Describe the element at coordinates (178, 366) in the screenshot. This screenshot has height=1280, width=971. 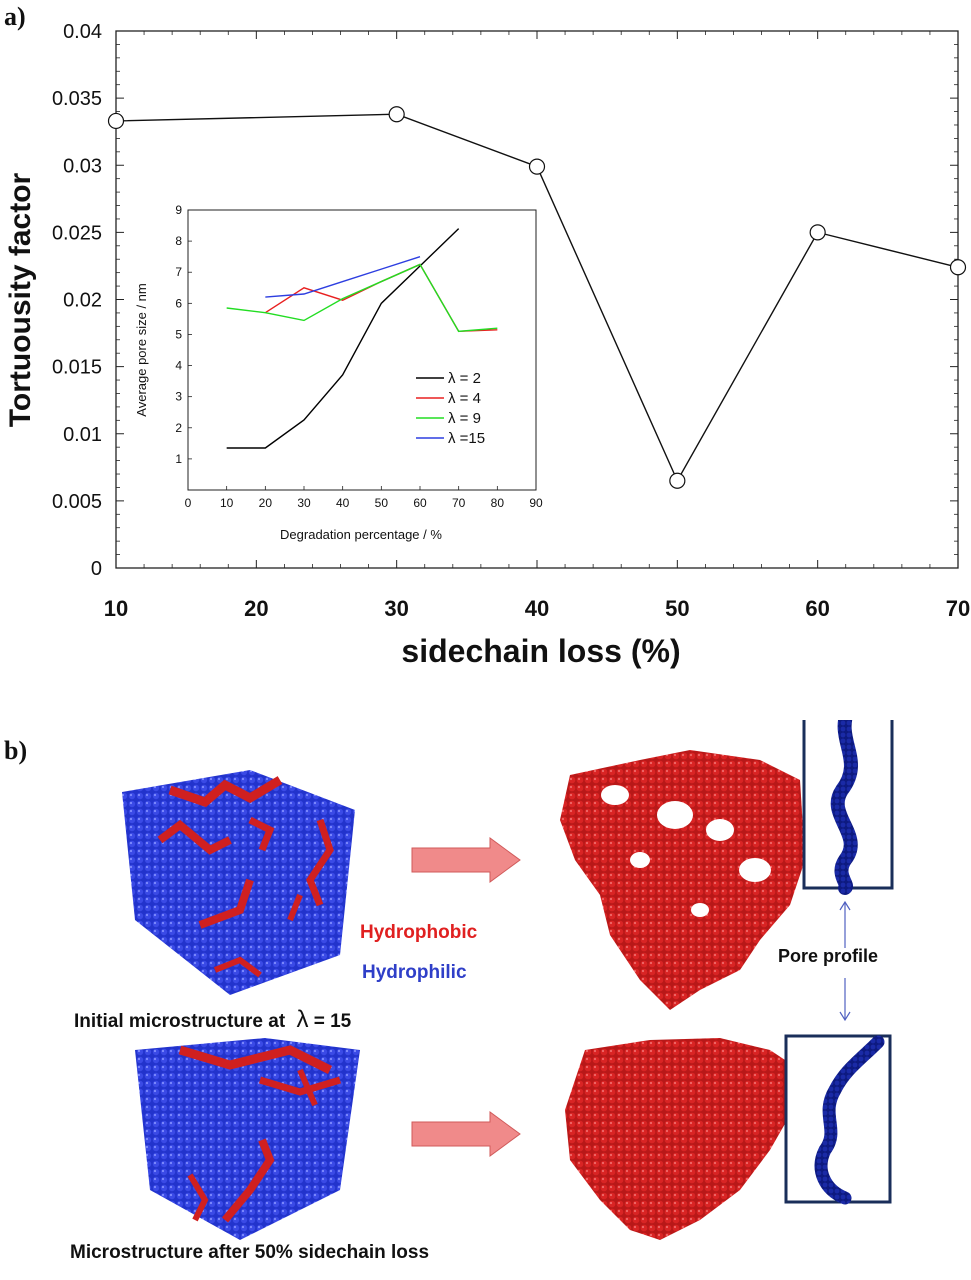
I see `inset-y-tick-label: 4` at that location.